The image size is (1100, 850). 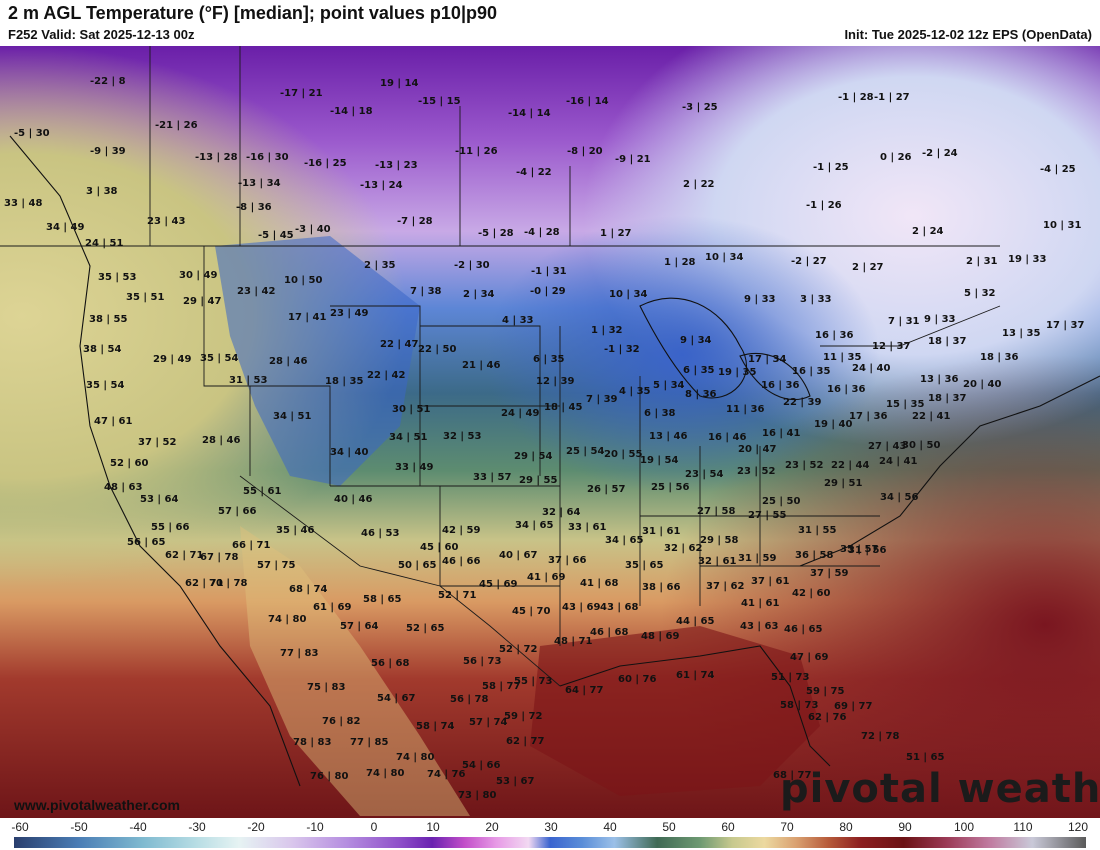 I want to click on point-value: 28 | 46, so click(x=288, y=361).